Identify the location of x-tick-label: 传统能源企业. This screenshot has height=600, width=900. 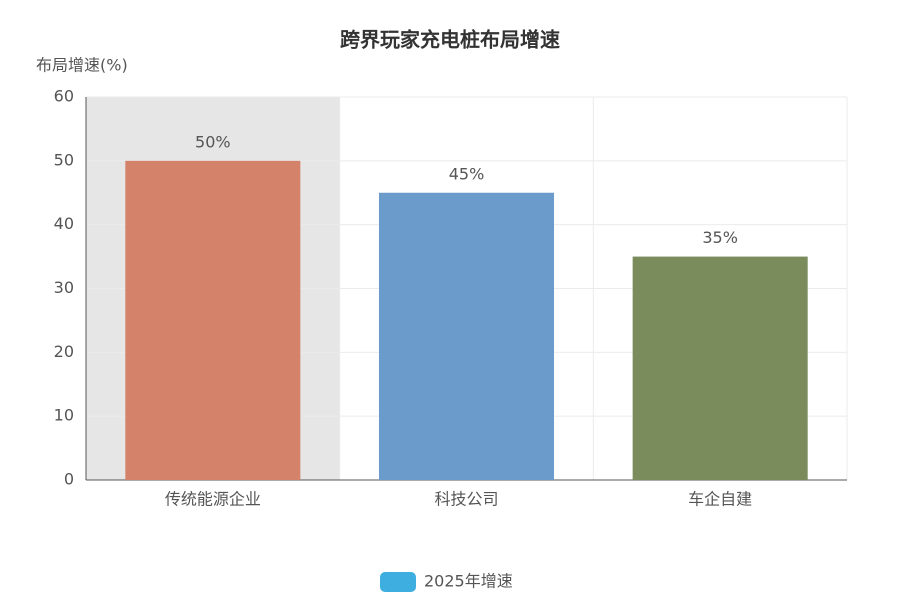
(213, 499).